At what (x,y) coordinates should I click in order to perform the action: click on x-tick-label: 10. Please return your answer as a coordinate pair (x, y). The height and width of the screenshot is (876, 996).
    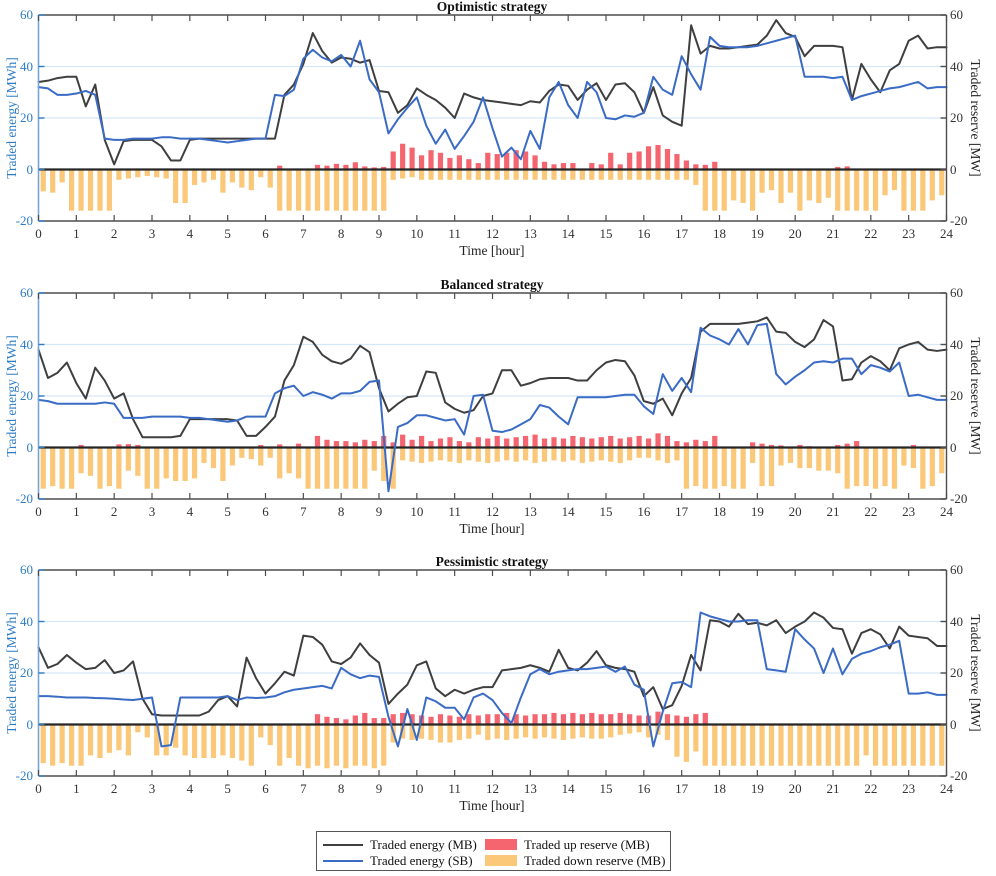
    Looking at the image, I should click on (417, 233).